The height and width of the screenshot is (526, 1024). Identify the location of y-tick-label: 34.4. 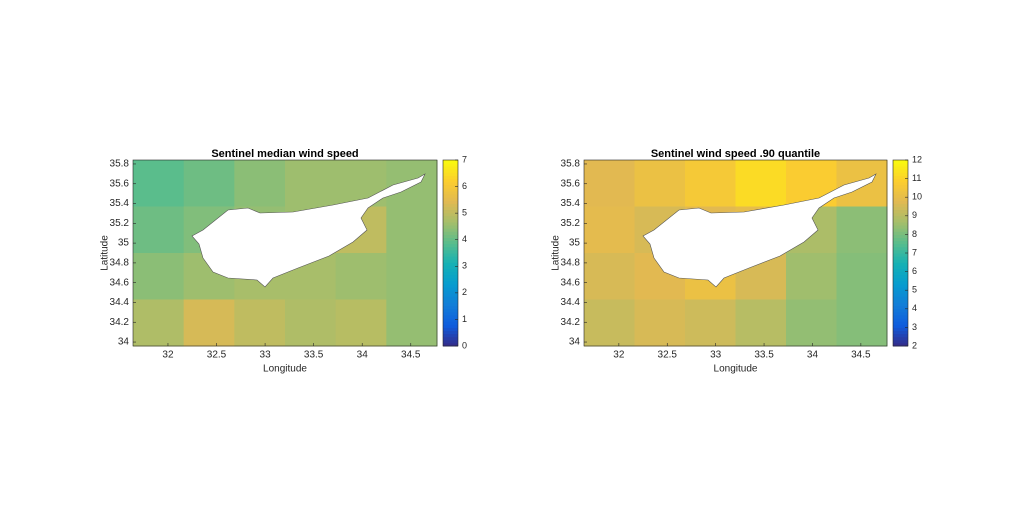
(571, 302).